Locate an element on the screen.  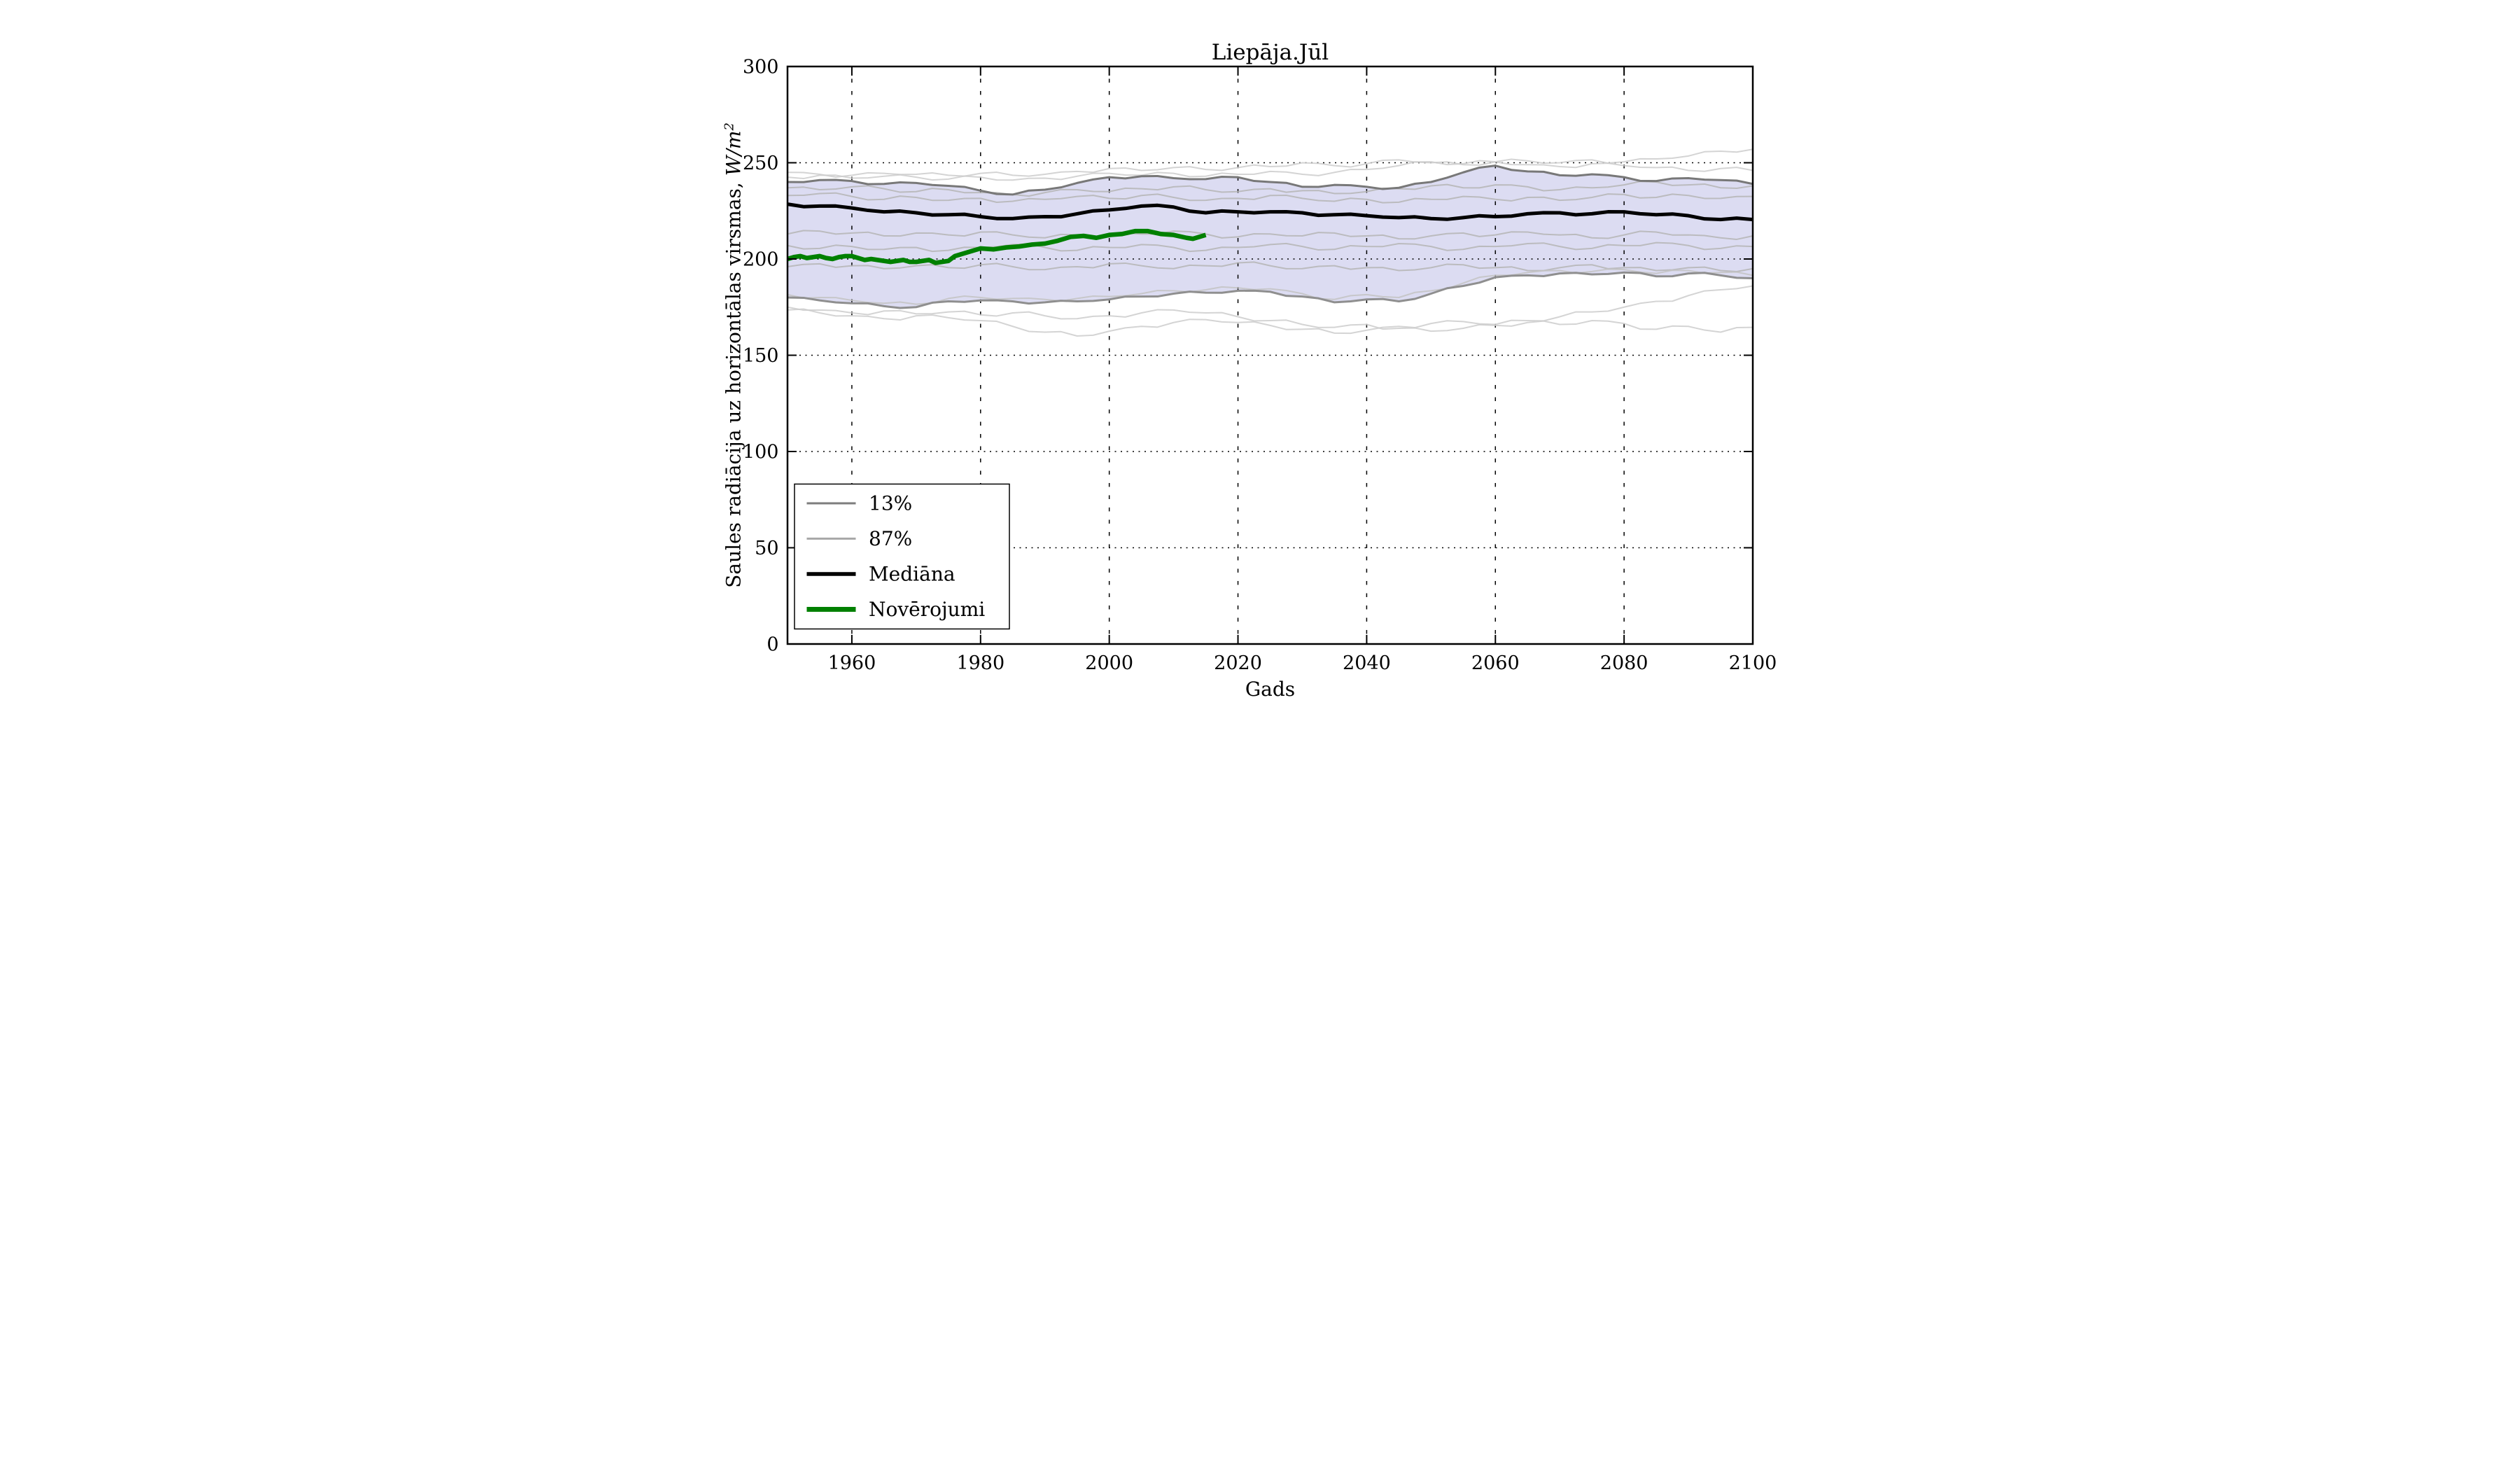
x-tick-label-2080: 2080 is located at coordinates (1624, 663).